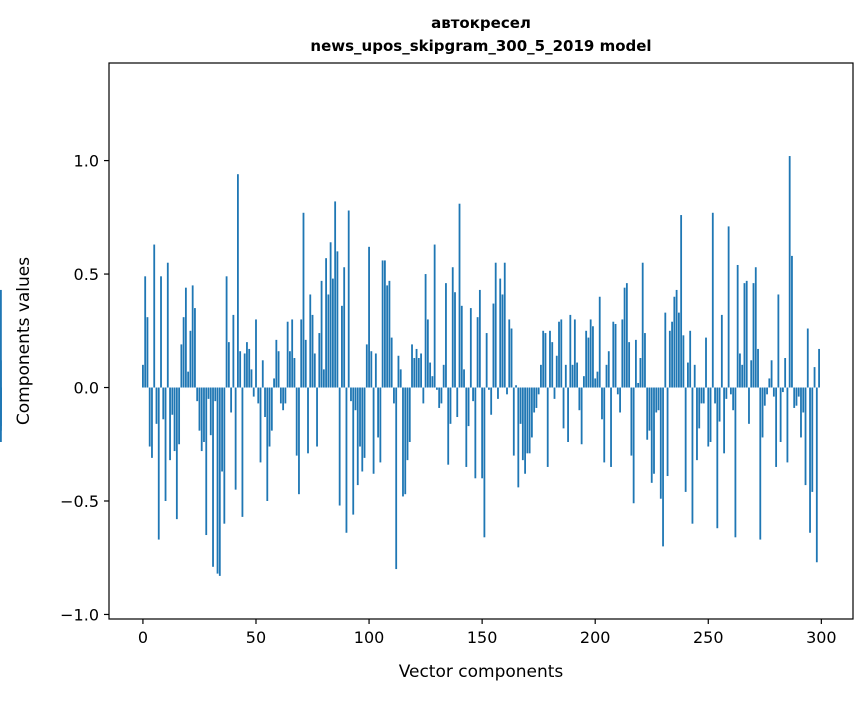 This screenshot has width=867, height=701. Describe the element at coordinates (595, 637) in the screenshot. I see `x-tick-label: 200` at that location.